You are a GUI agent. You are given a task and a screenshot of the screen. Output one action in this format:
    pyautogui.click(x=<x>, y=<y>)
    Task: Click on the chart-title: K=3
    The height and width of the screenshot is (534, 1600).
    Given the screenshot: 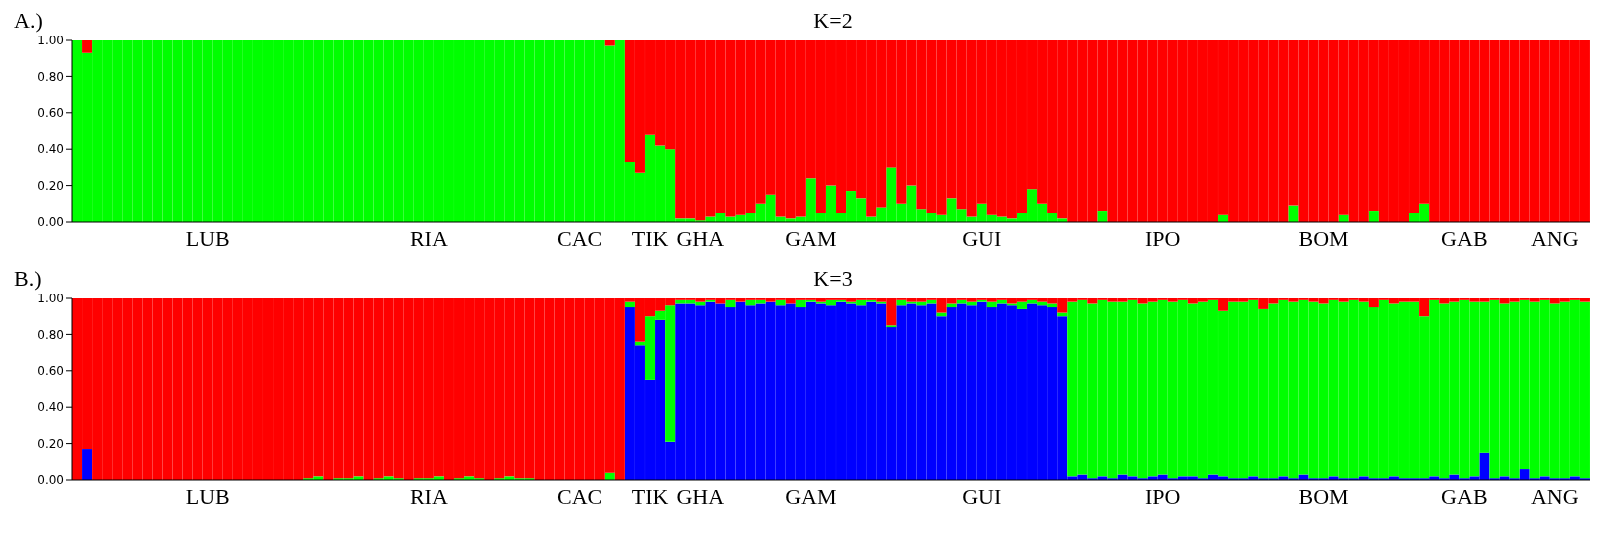 What is the action you would take?
    pyautogui.click(x=833, y=279)
    